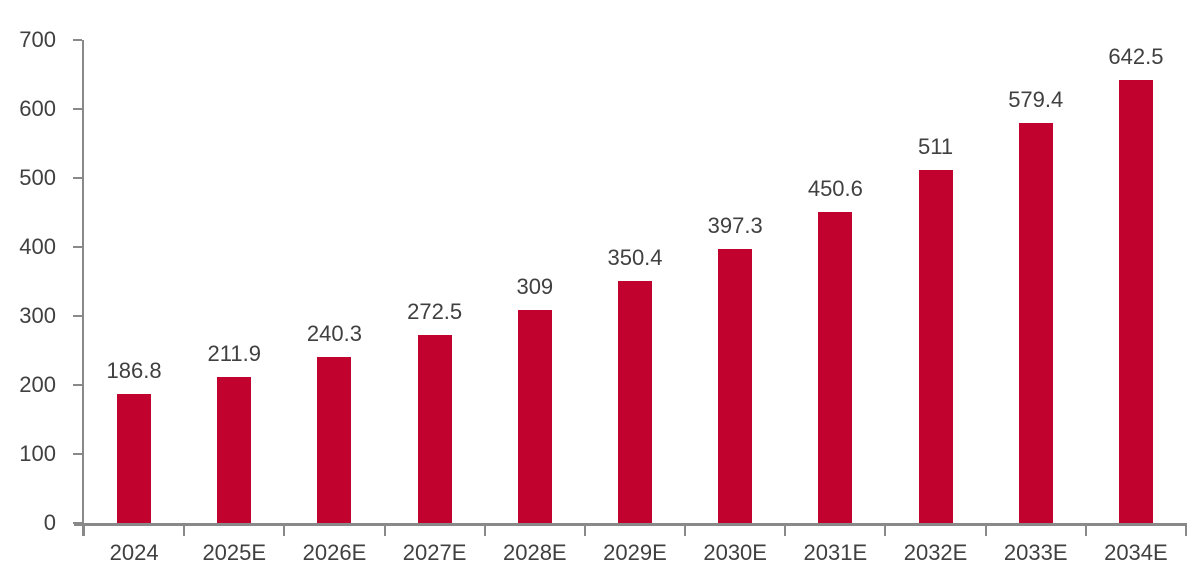  What do you see at coordinates (935, 147) in the screenshot?
I see `bar-value-label: 511` at bounding box center [935, 147].